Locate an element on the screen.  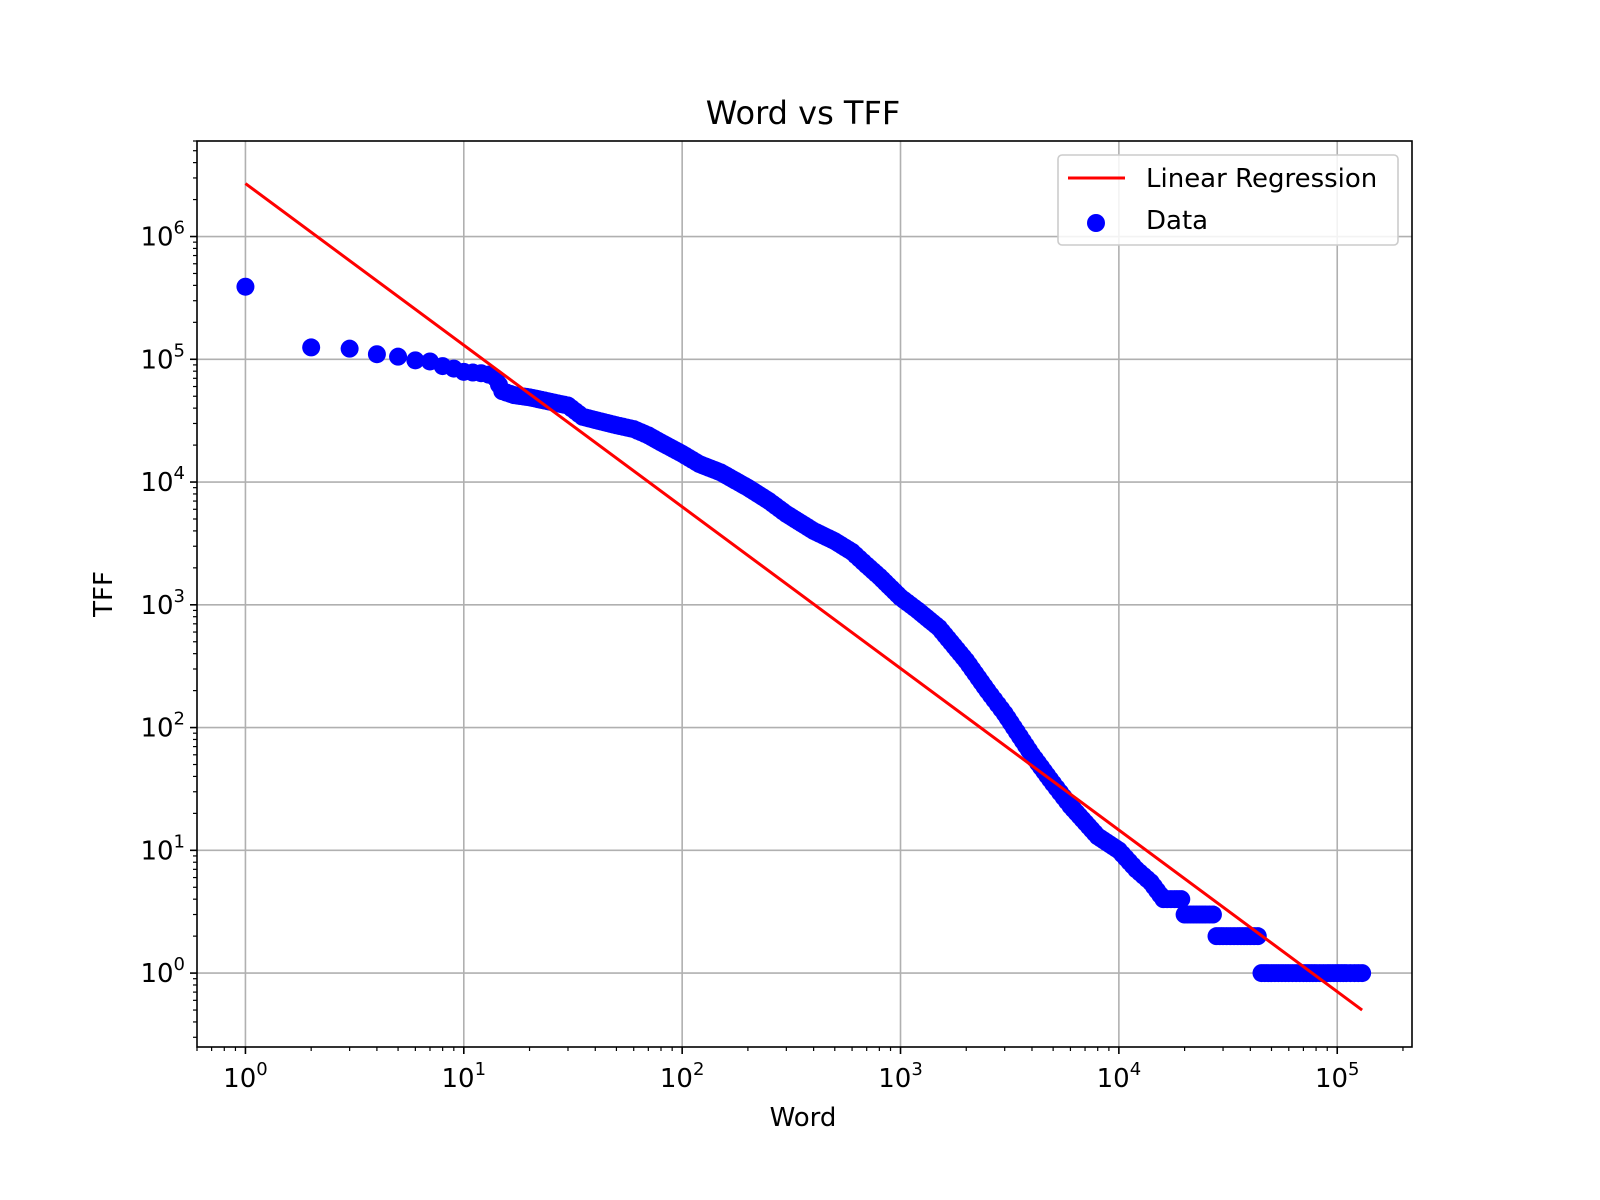
y-tick-label: 10³ is located at coordinates (162, 603).